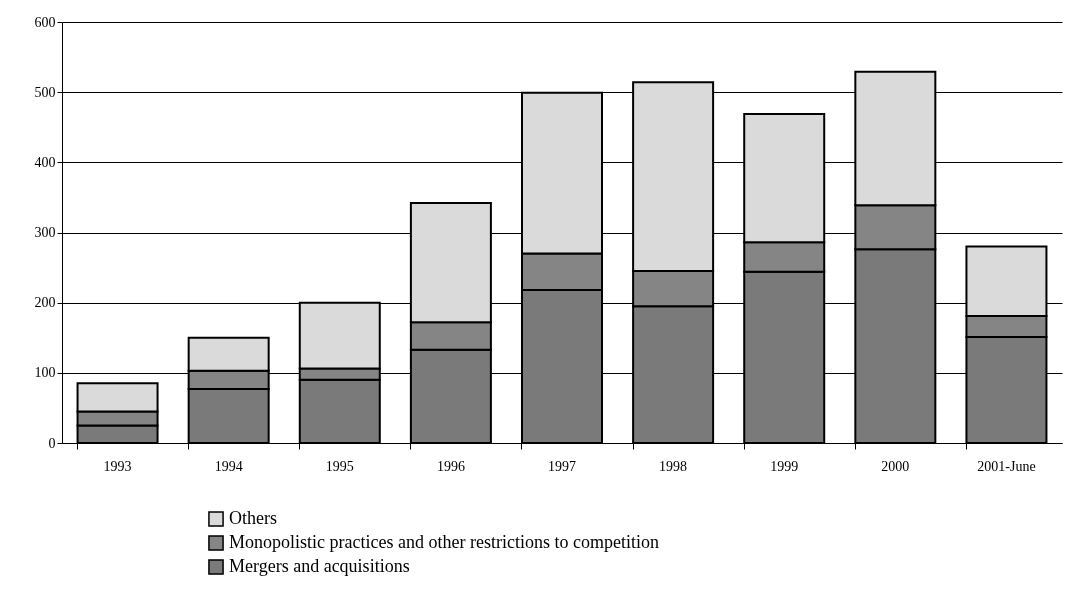  Describe the element at coordinates (228, 466) in the screenshot. I see `x-tick-label: 1994` at that location.